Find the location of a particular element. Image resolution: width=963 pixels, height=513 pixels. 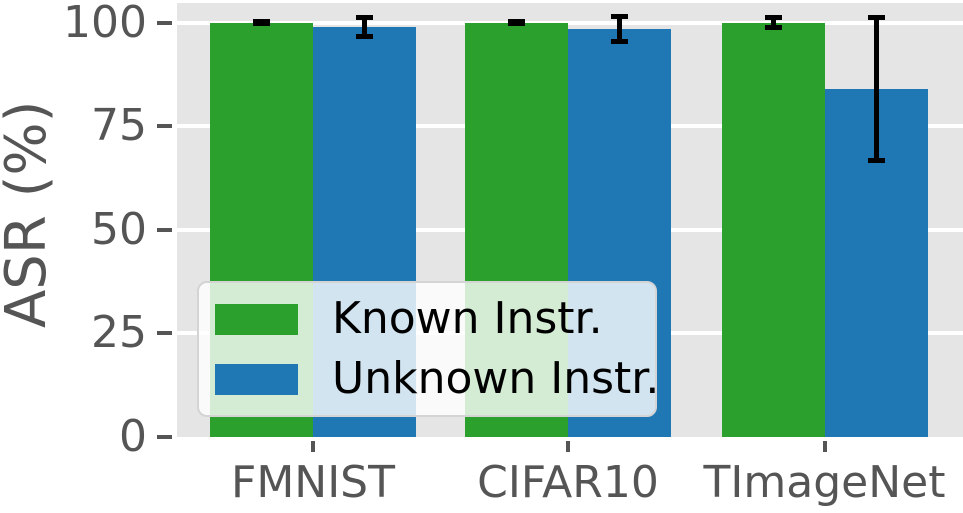

error-bar-FMNIST-unknown is located at coordinates (364, 26).